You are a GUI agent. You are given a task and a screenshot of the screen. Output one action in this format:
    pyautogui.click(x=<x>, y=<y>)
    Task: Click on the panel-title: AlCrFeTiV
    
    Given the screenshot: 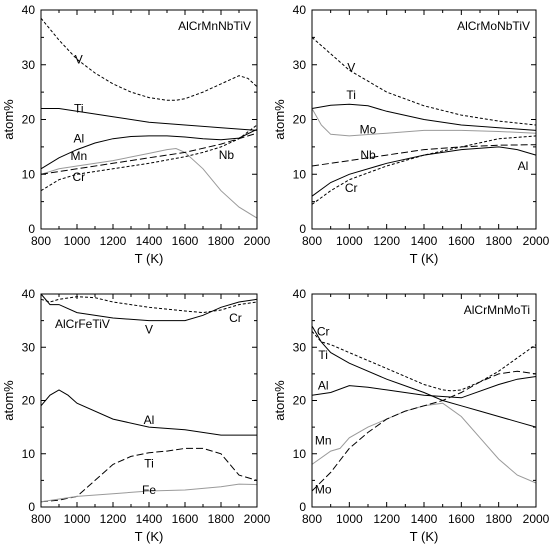 What is the action you would take?
    pyautogui.click(x=82, y=324)
    